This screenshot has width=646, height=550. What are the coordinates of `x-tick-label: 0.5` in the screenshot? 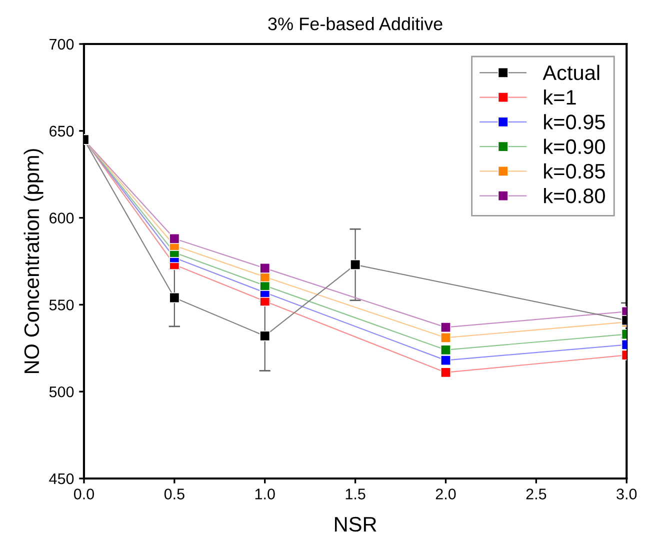 It's located at (174, 494).